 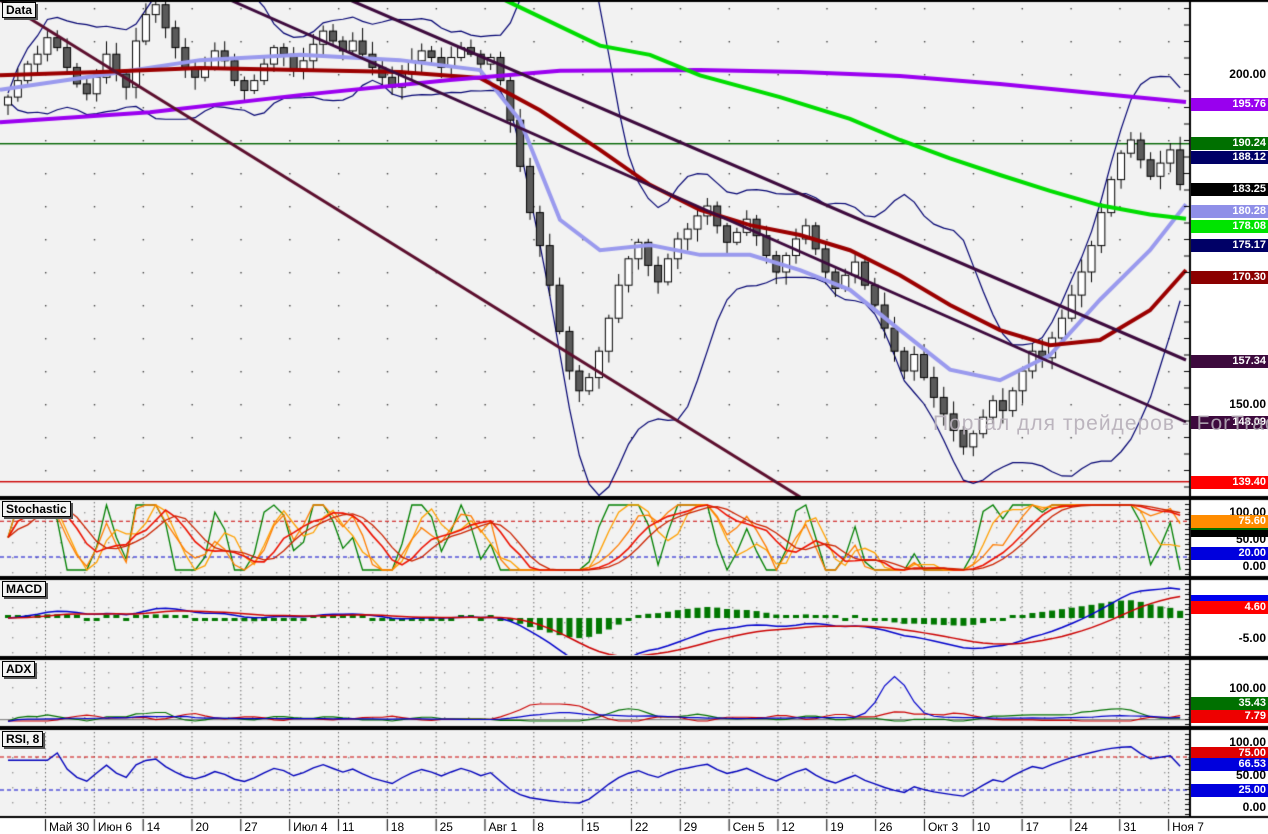 What do you see at coordinates (24, 589) in the screenshot?
I see `panel-title-macd: MACD` at bounding box center [24, 589].